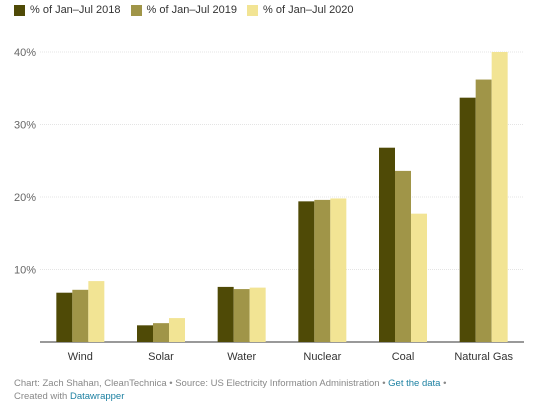 The image size is (538, 408). What do you see at coordinates (25, 271) in the screenshot?
I see `y-tick-label: 10%` at bounding box center [25, 271].